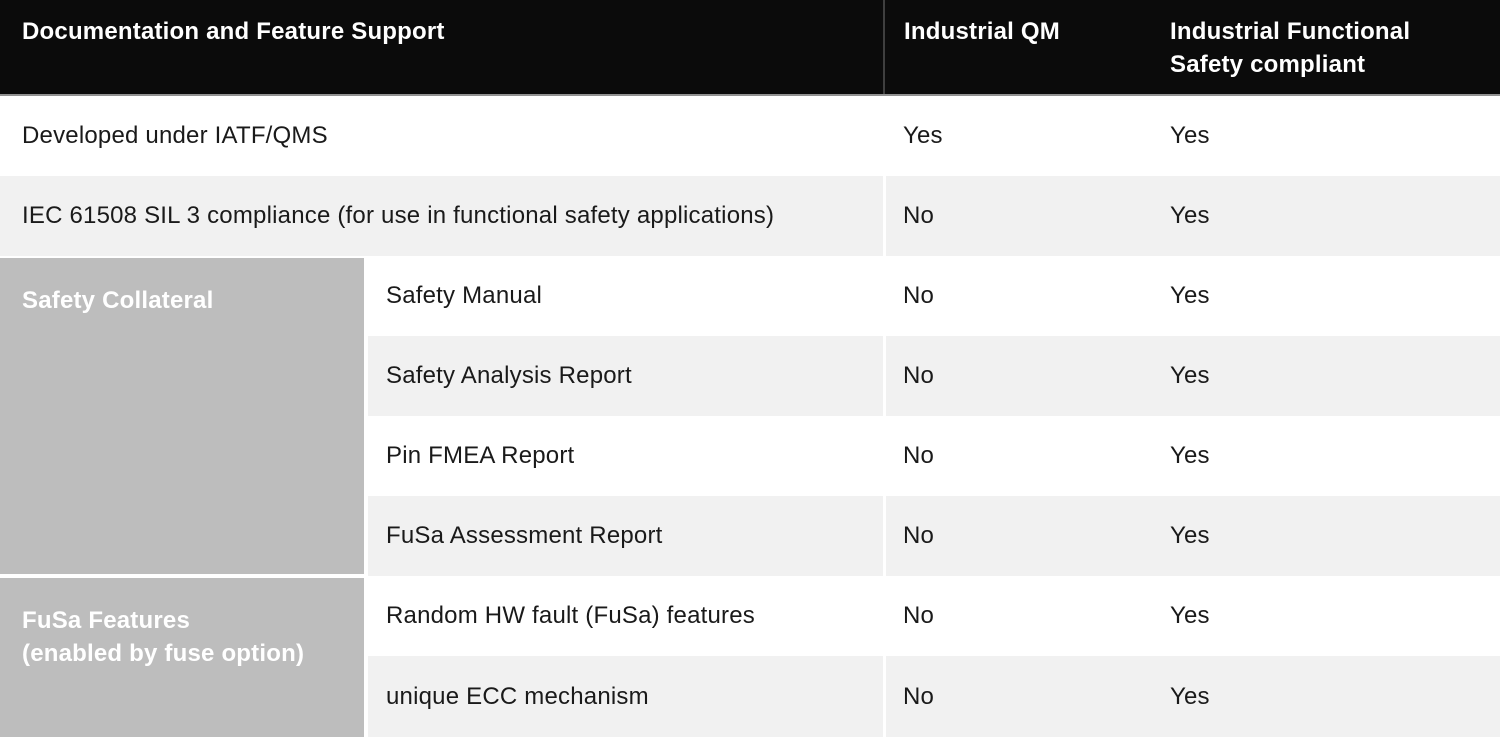 The width and height of the screenshot is (1500, 737). Describe the element at coordinates (982, 31) in the screenshot. I see `header-industrial-qm: Industrial QM` at that location.